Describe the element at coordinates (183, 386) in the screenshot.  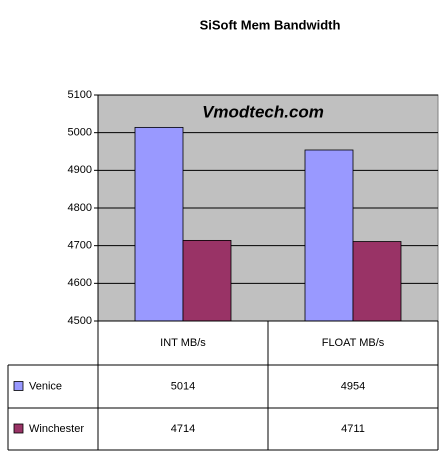
I see `table-value: 5014` at that location.